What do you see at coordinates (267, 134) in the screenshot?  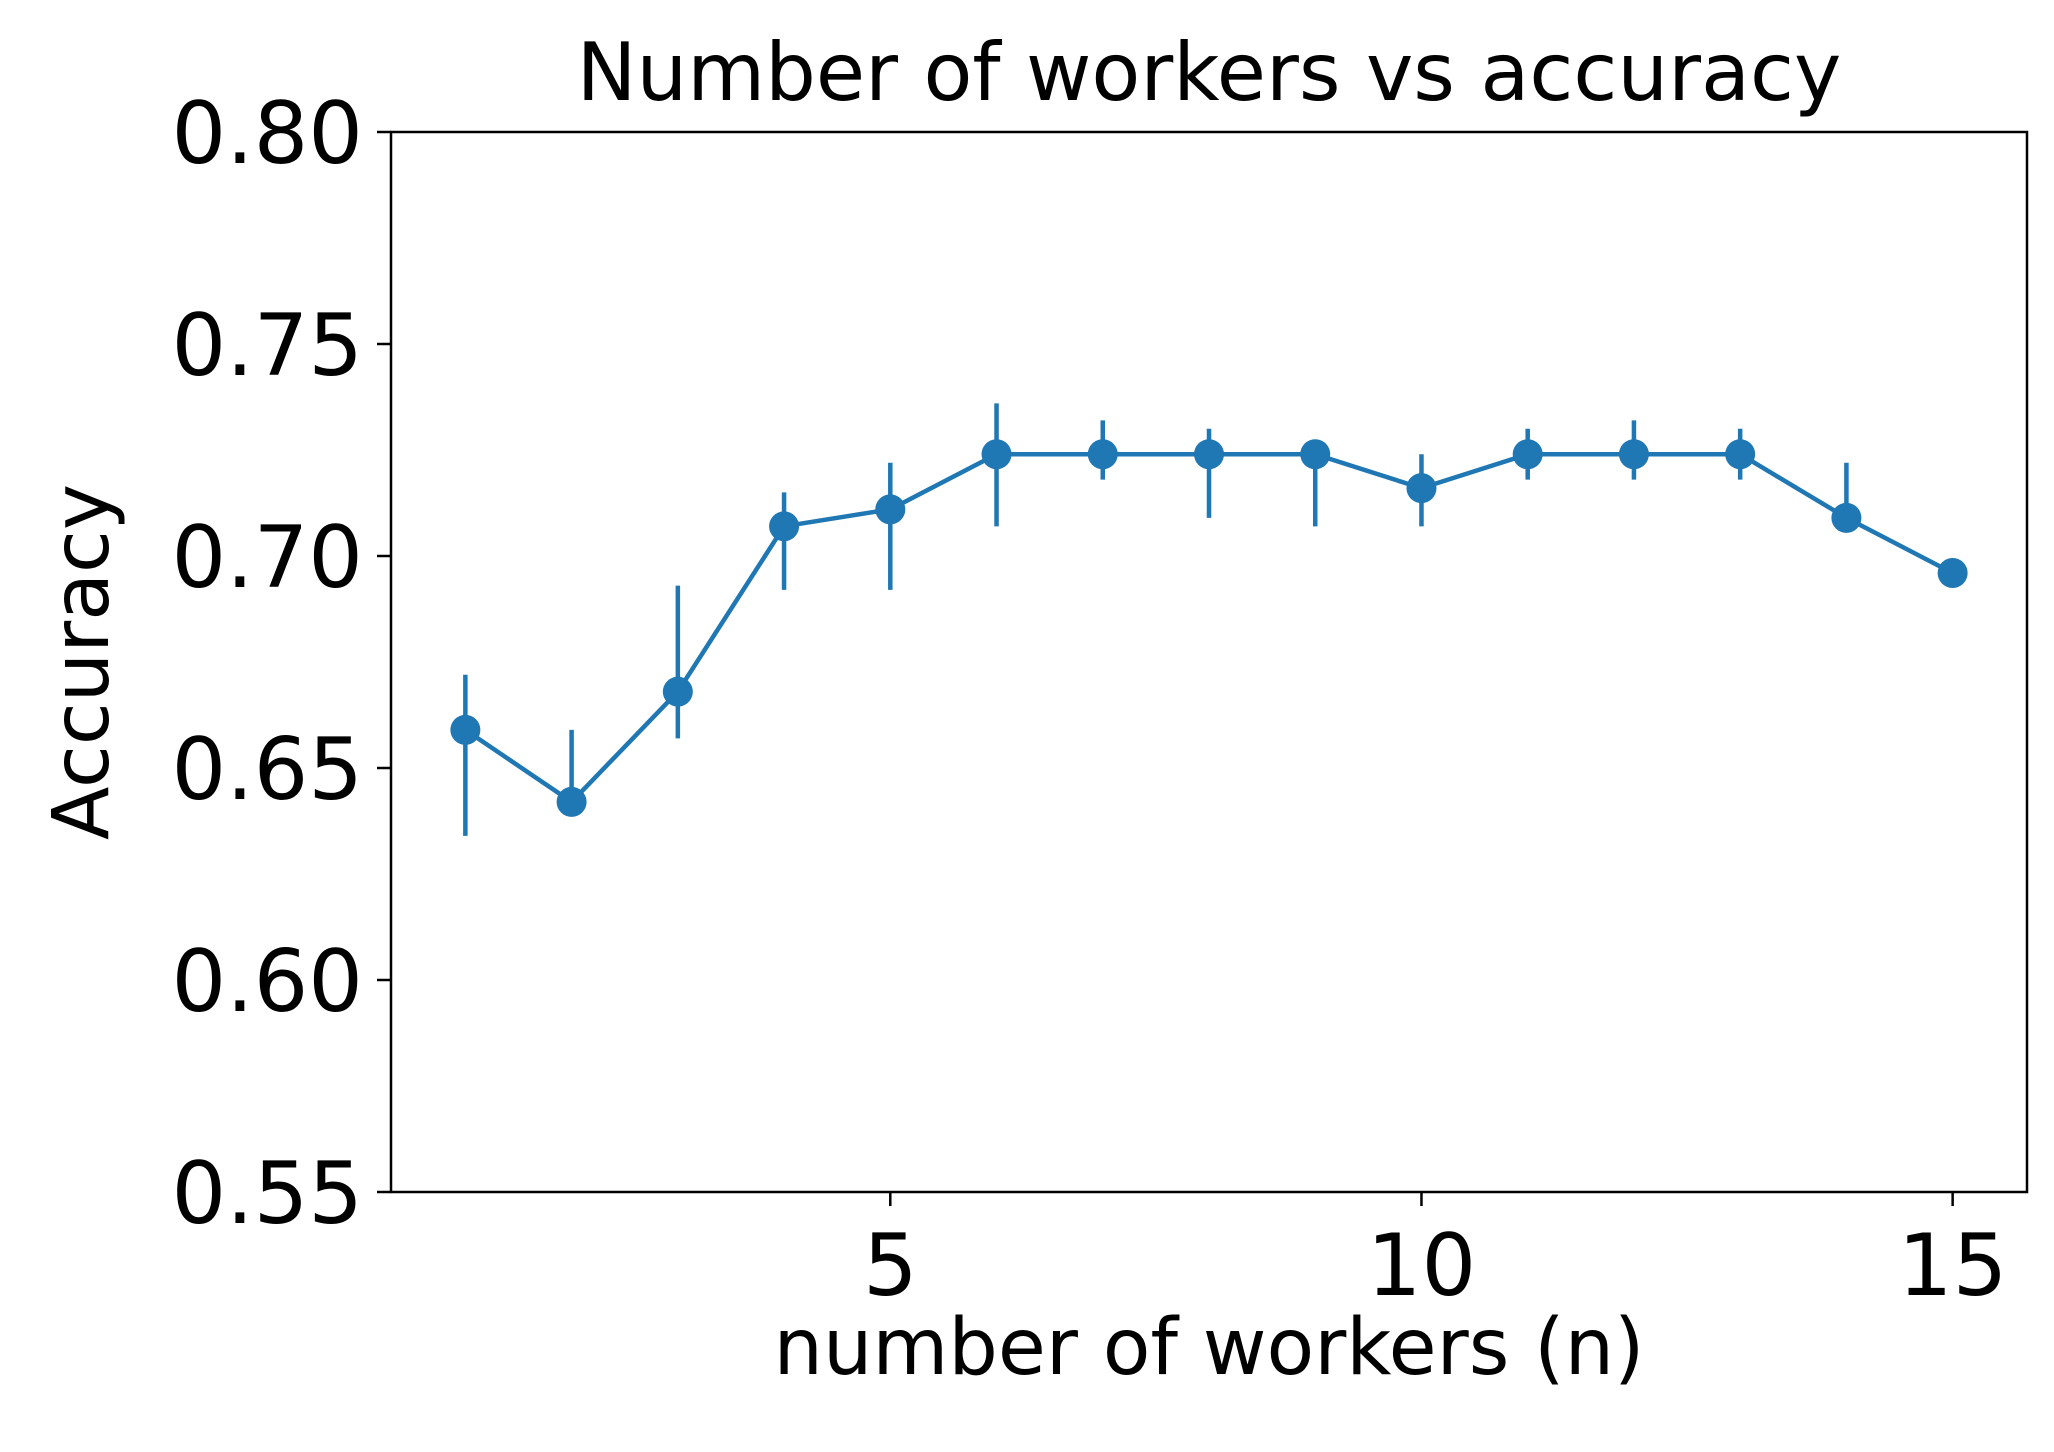 I see `y-tick-label: 0.80` at bounding box center [267, 134].